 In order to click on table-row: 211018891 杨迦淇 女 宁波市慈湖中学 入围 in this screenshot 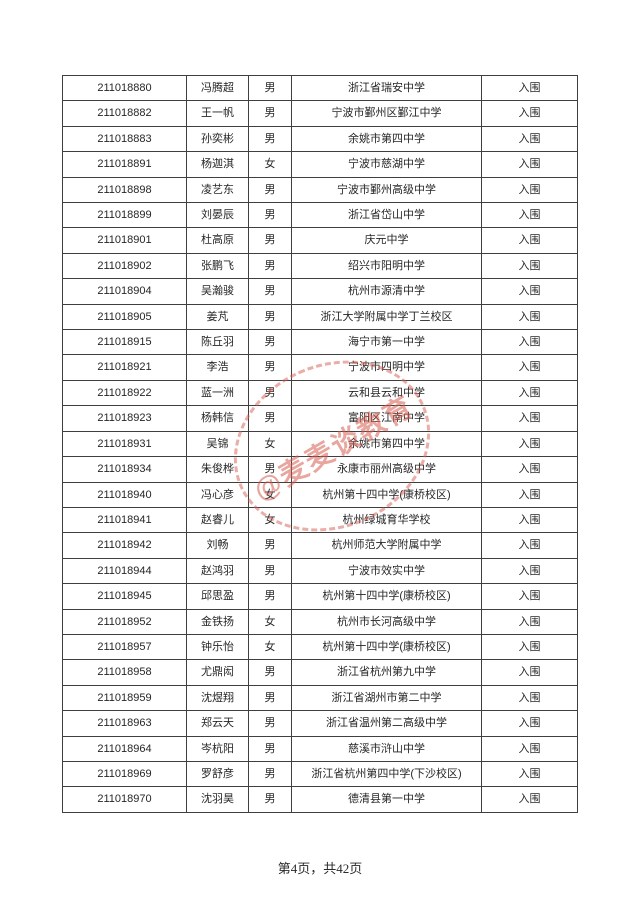, I will do `click(320, 164)`.